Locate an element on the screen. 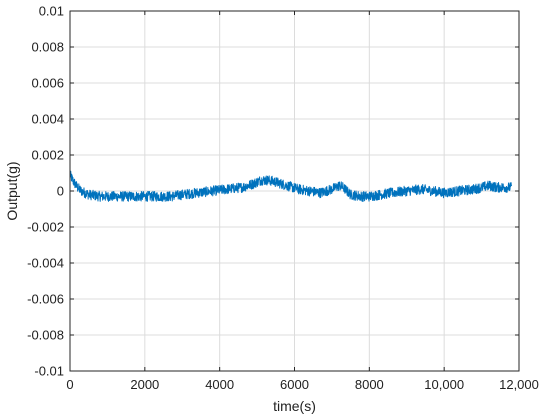 Image resolution: width=550 pixels, height=418 pixels. y-tick-label: -0.006 is located at coordinates (45, 299).